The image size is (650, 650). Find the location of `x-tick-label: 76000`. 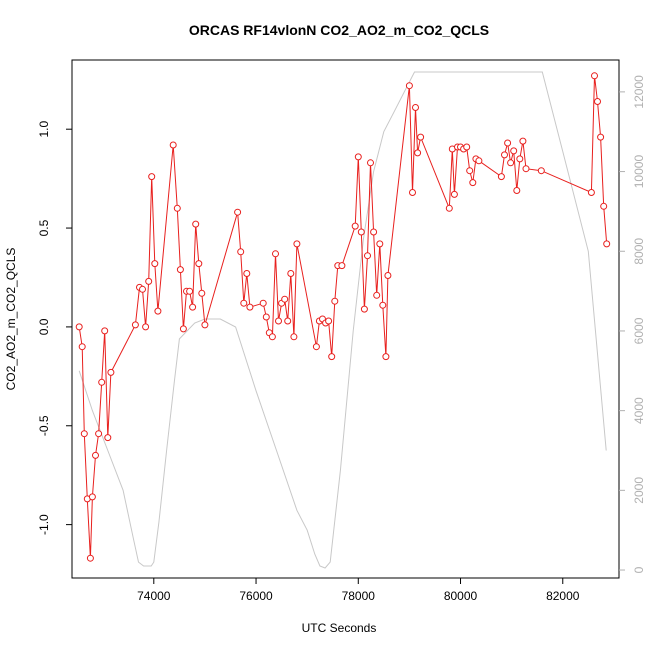

x-tick-label: 76000 is located at coordinates (256, 596).